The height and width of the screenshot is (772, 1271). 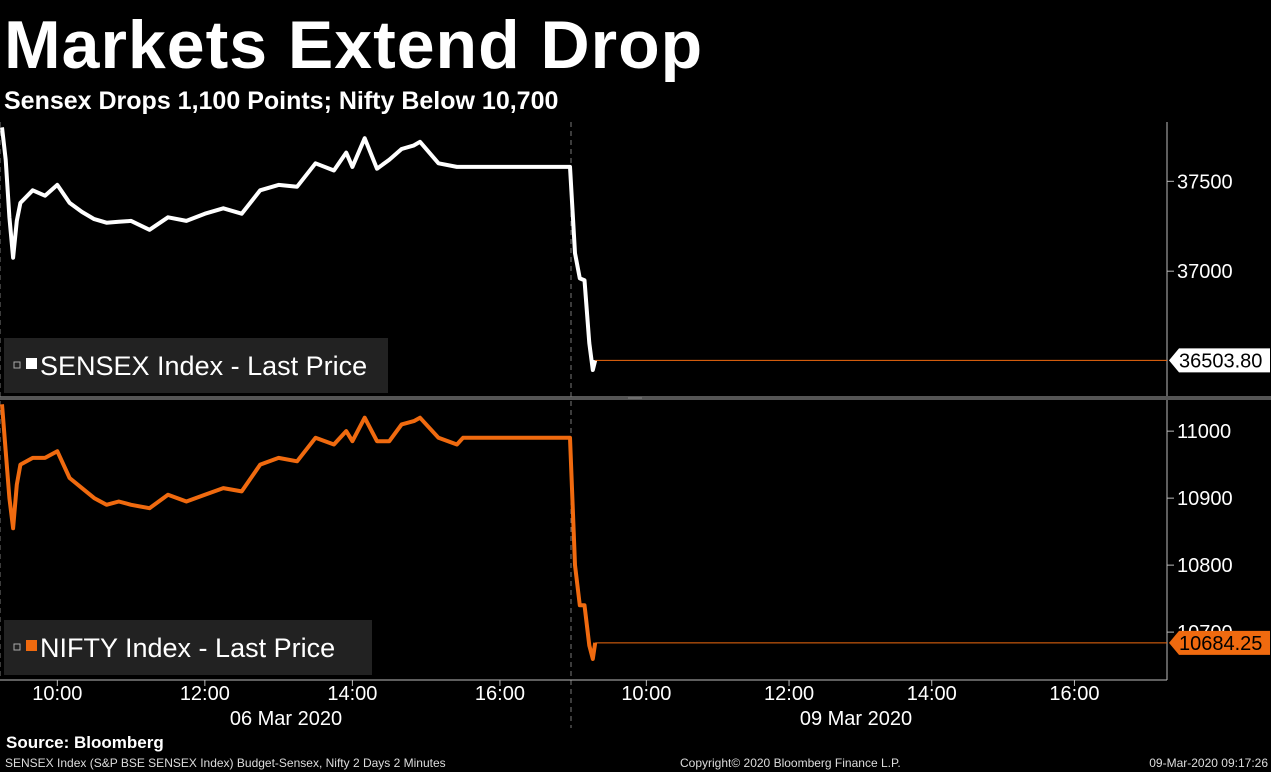 What do you see at coordinates (1204, 432) in the screenshot?
I see `nifty-y-tick-label: 11000` at bounding box center [1204, 432].